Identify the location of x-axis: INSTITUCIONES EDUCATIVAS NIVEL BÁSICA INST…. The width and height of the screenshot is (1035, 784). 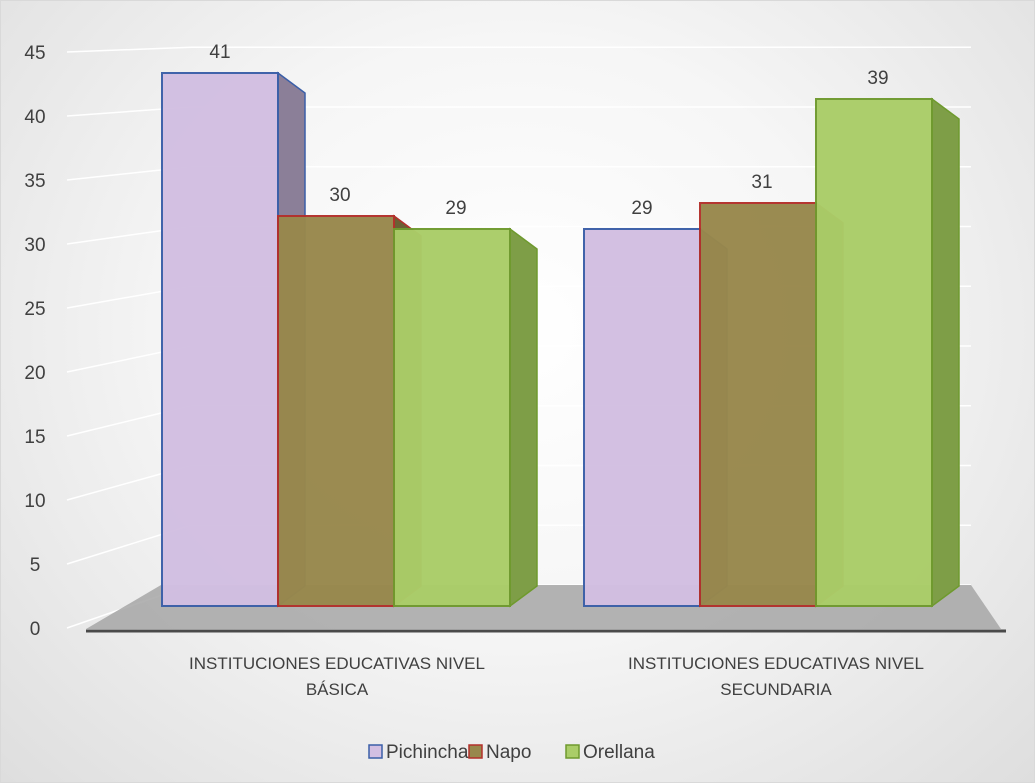
(556, 676).